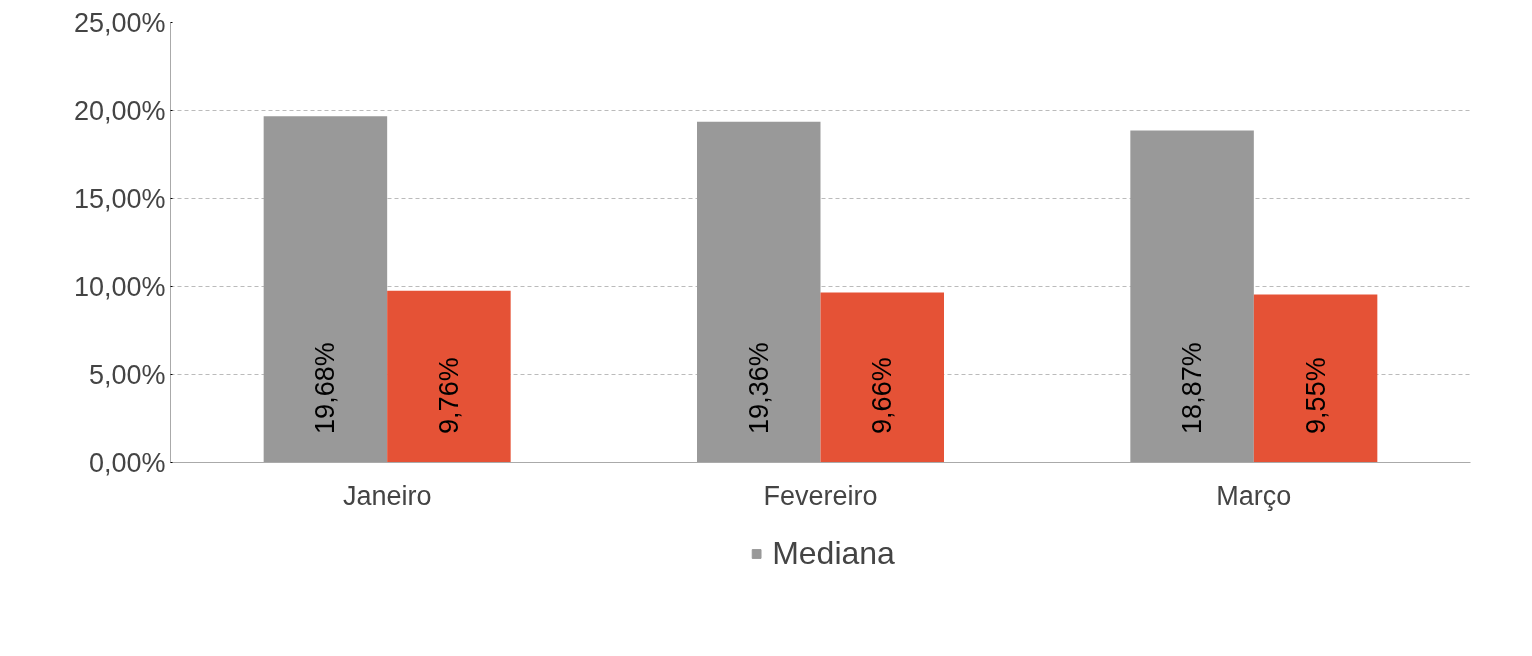 The image size is (1532, 656). Describe the element at coordinates (119, 110) in the screenshot. I see `y-tick-label: 20,00%` at that location.